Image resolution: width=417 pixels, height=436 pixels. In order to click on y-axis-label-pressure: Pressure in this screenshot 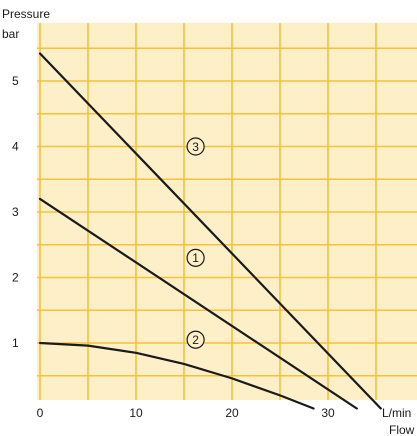, I will do `click(26, 14)`.